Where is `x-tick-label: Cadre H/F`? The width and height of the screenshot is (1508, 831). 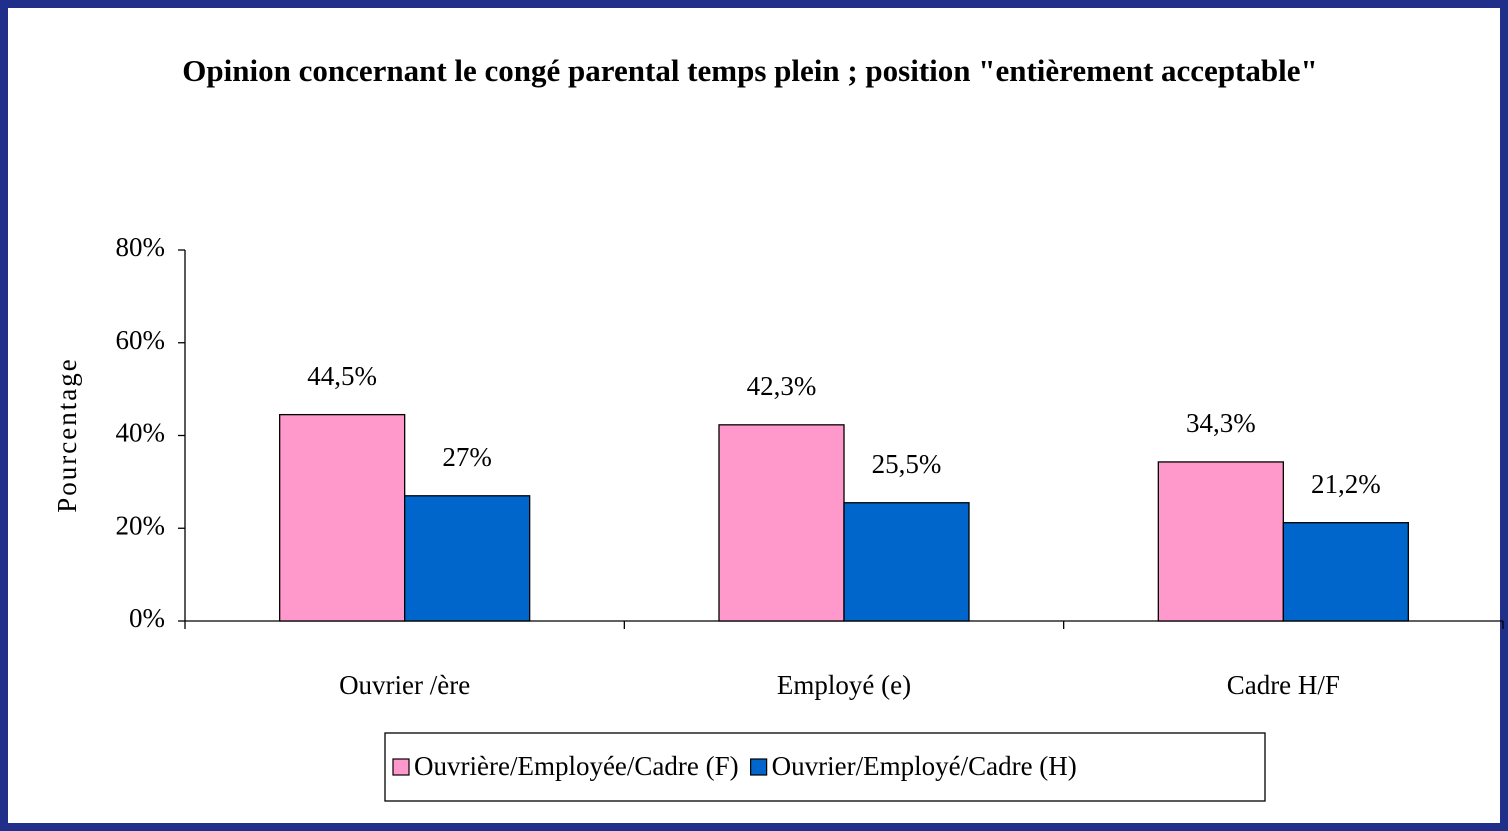 x-tick-label: Cadre H/F is located at coordinates (1283, 685).